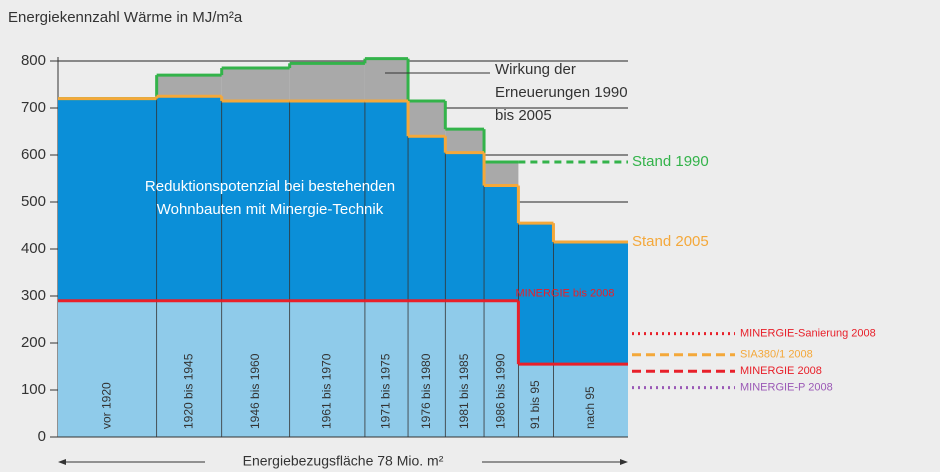 The width and height of the screenshot is (940, 472). I want to click on y-tick-label: 300, so click(33, 295).